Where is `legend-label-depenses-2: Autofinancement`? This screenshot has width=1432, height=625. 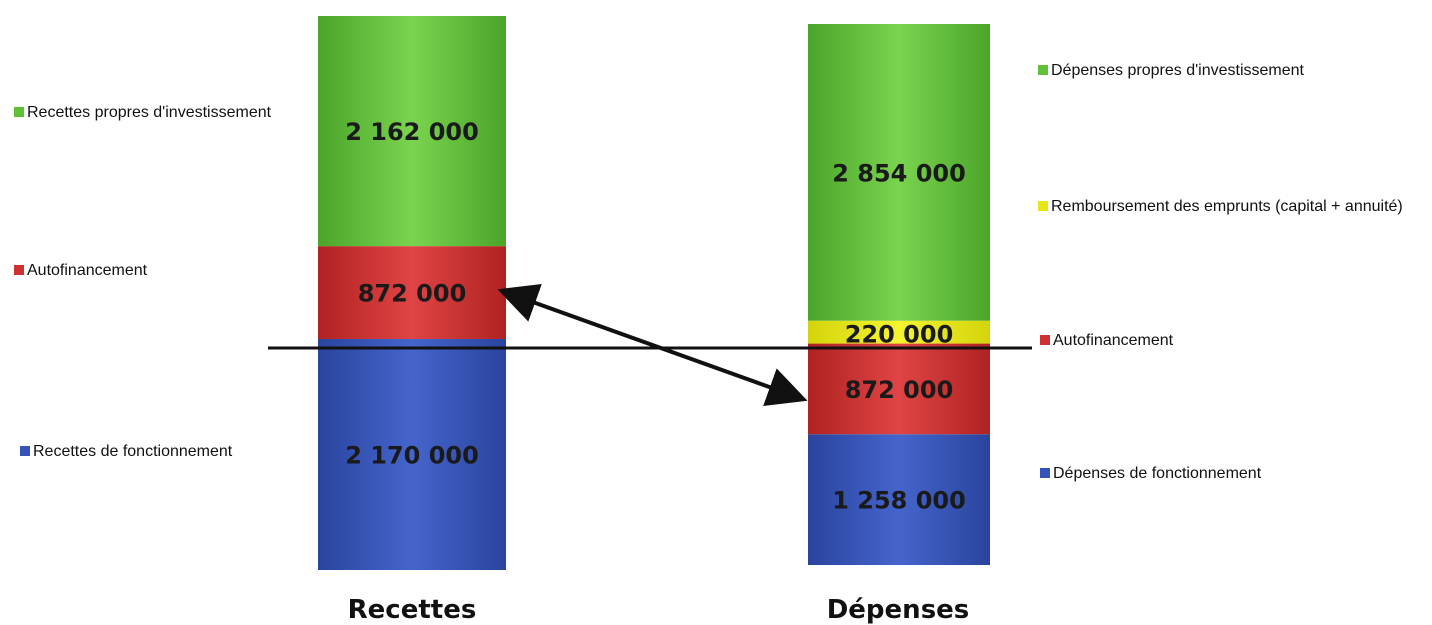
legend-label-depenses-2: Autofinancement is located at coordinates (1113, 340).